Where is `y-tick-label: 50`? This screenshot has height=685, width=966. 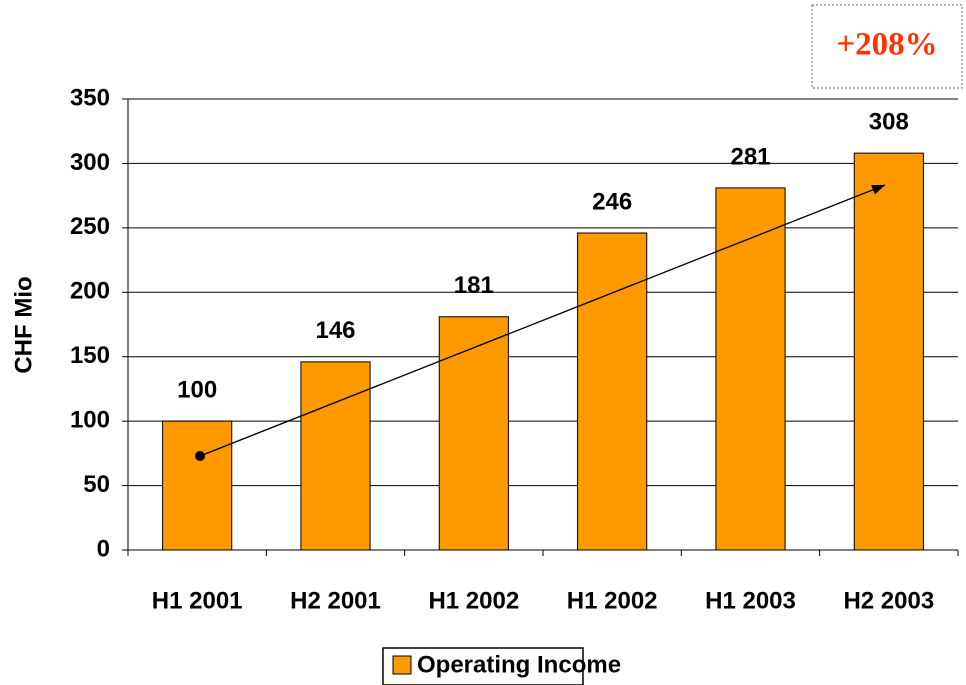
y-tick-label: 50 is located at coordinates (96, 484).